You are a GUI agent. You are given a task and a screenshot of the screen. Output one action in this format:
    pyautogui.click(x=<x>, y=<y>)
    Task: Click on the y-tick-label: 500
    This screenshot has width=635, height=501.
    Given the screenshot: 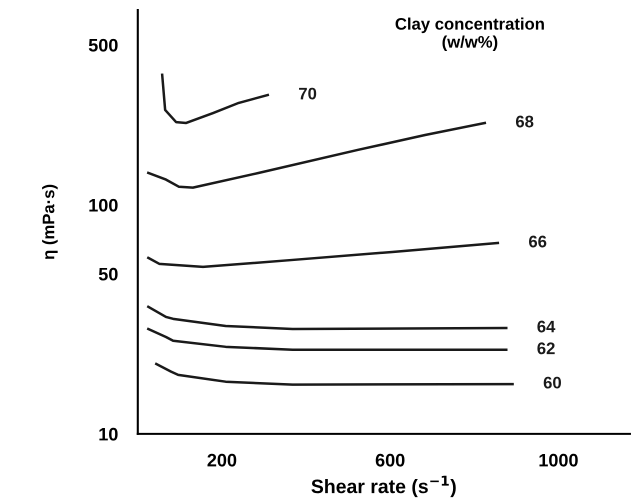 What is the action you would take?
    pyautogui.click(x=103, y=45)
    